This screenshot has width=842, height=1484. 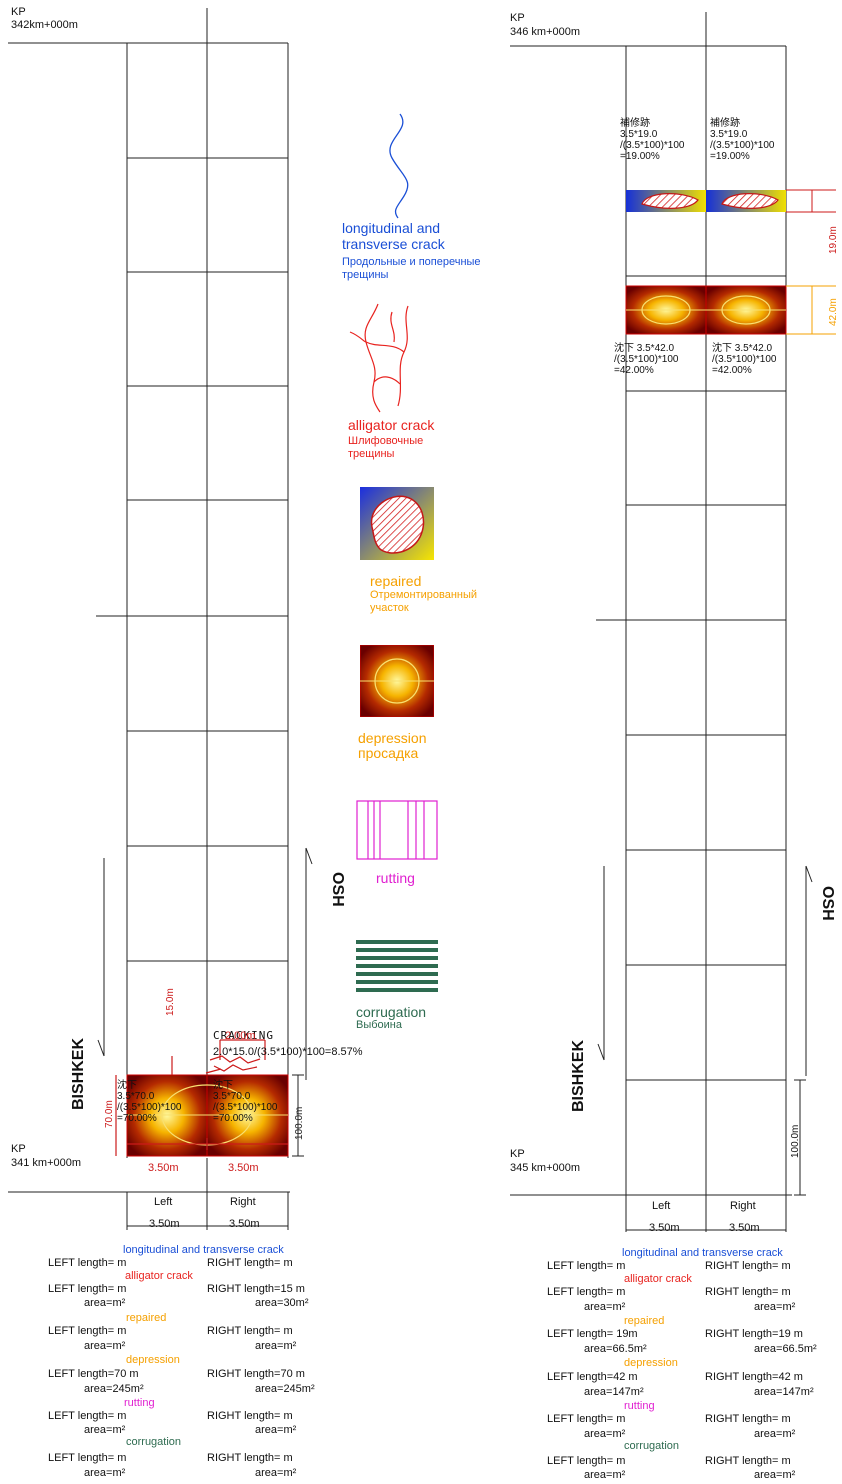 What do you see at coordinates (164, 1224) in the screenshot?
I see `width-left: 3.50m` at bounding box center [164, 1224].